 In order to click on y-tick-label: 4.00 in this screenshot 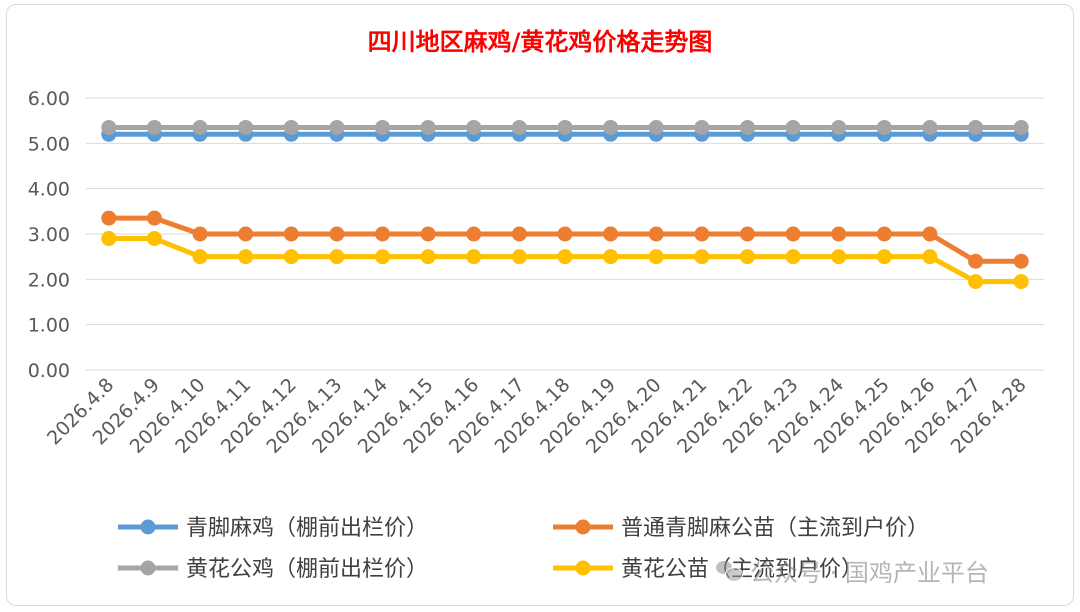, I will do `click(49, 190)`.